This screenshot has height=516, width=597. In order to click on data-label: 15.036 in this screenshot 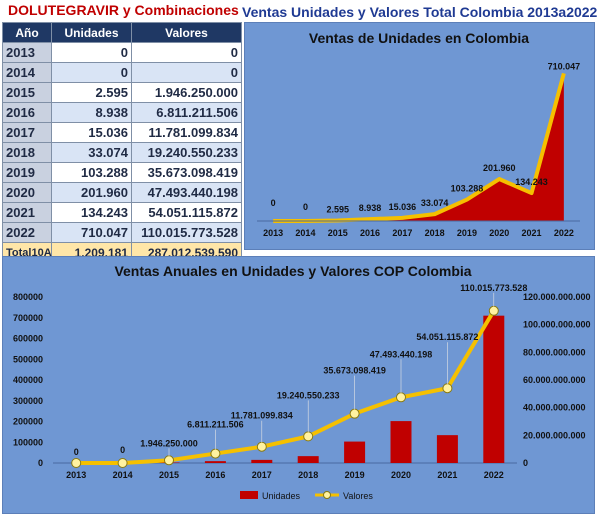, I will do `click(403, 207)`.